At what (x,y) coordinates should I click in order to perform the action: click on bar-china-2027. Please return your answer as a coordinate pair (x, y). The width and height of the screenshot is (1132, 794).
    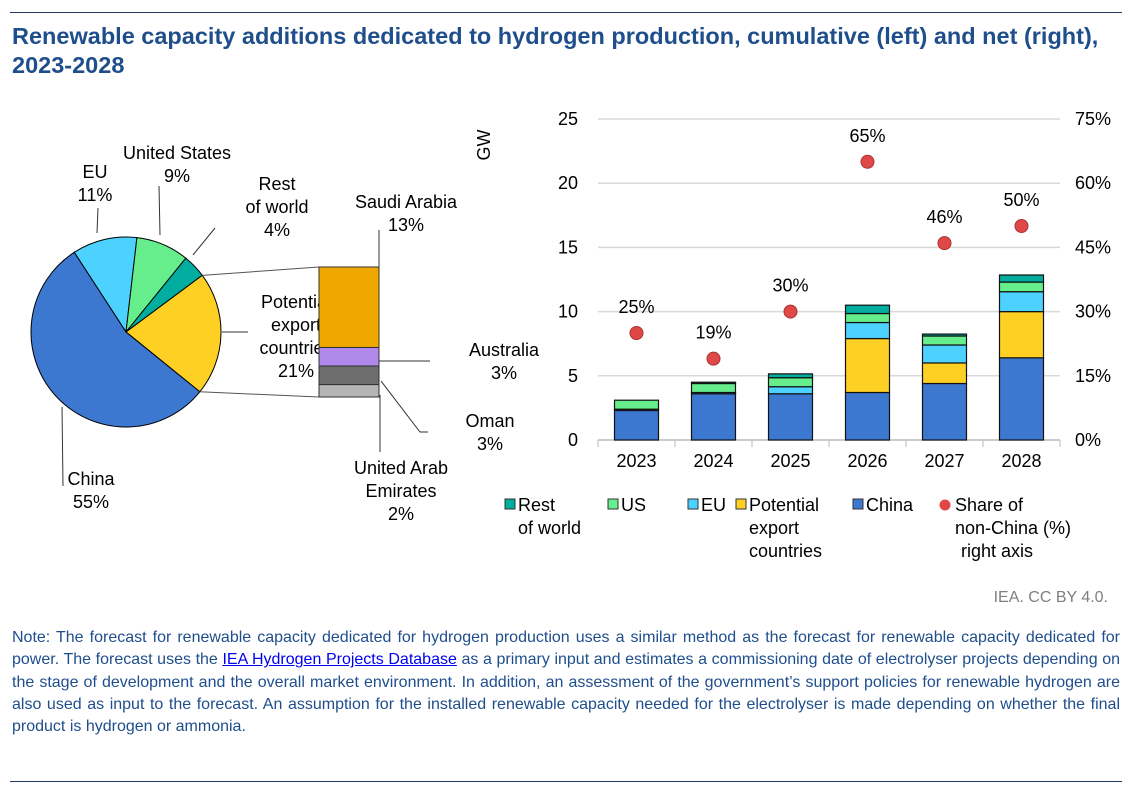
    Looking at the image, I should click on (944, 411).